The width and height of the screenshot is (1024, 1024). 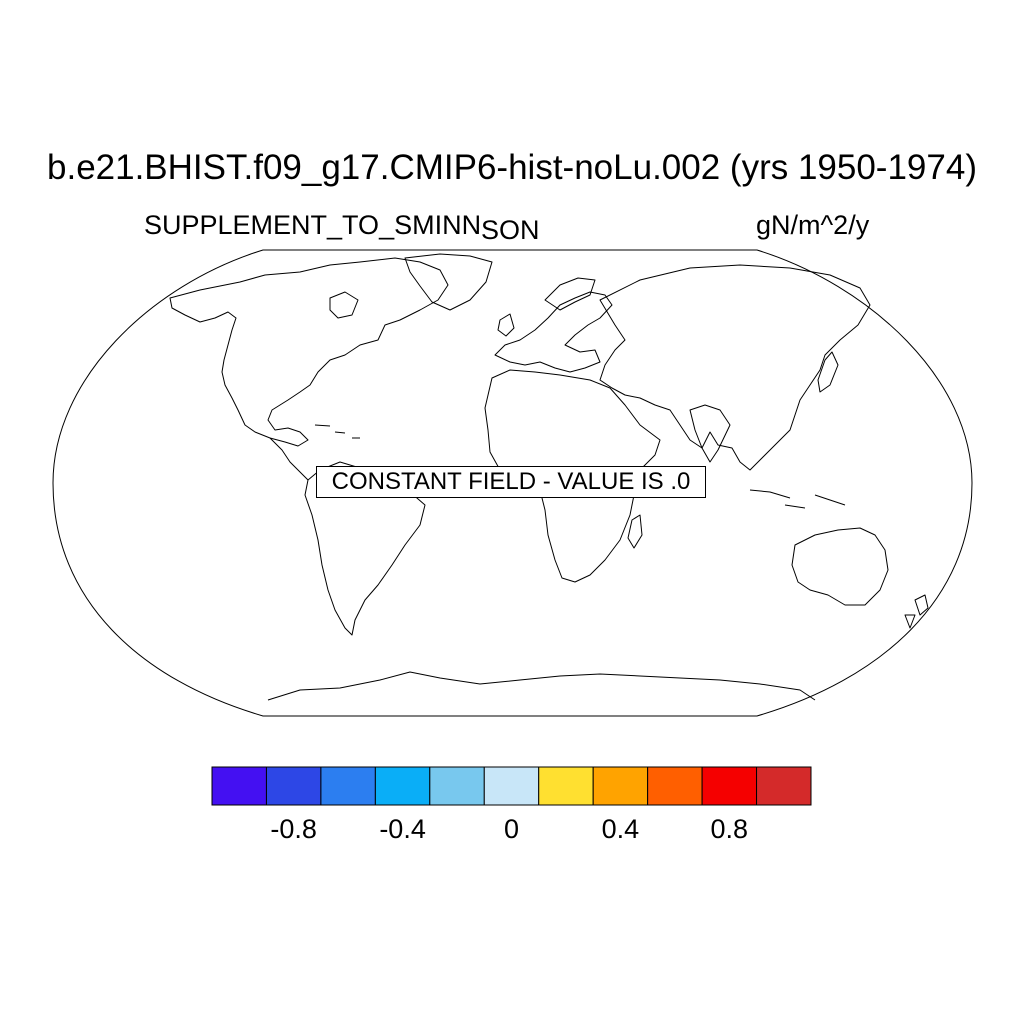 I want to click on australia-coast, so click(x=840, y=566).